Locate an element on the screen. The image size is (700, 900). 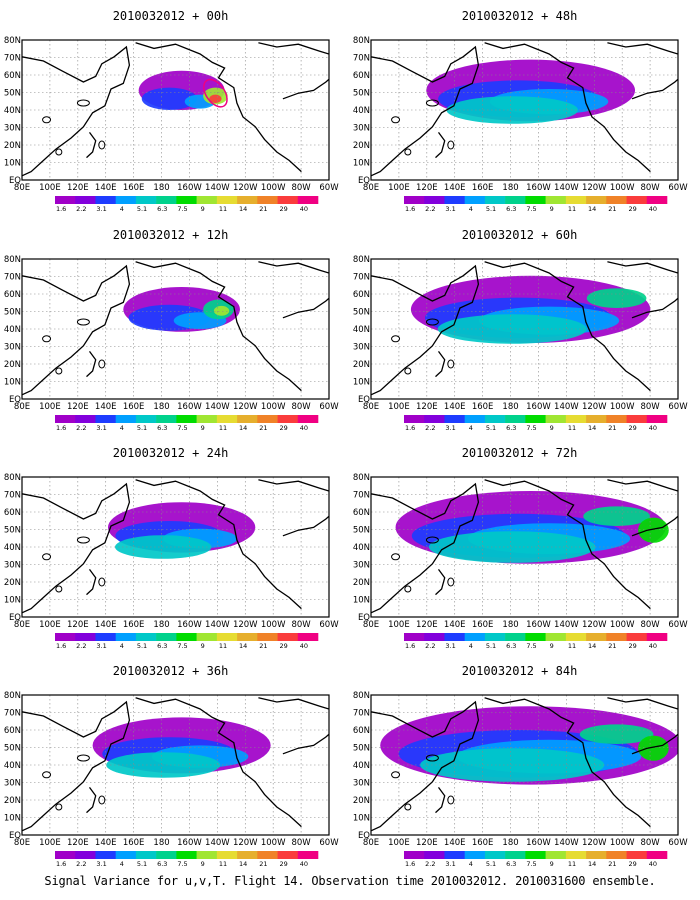
colorbar: 1.6 2.2 3.1 4 5.1 6.3 7.5 9 11 14 21 29 40 is located at coordinates (187, 423).